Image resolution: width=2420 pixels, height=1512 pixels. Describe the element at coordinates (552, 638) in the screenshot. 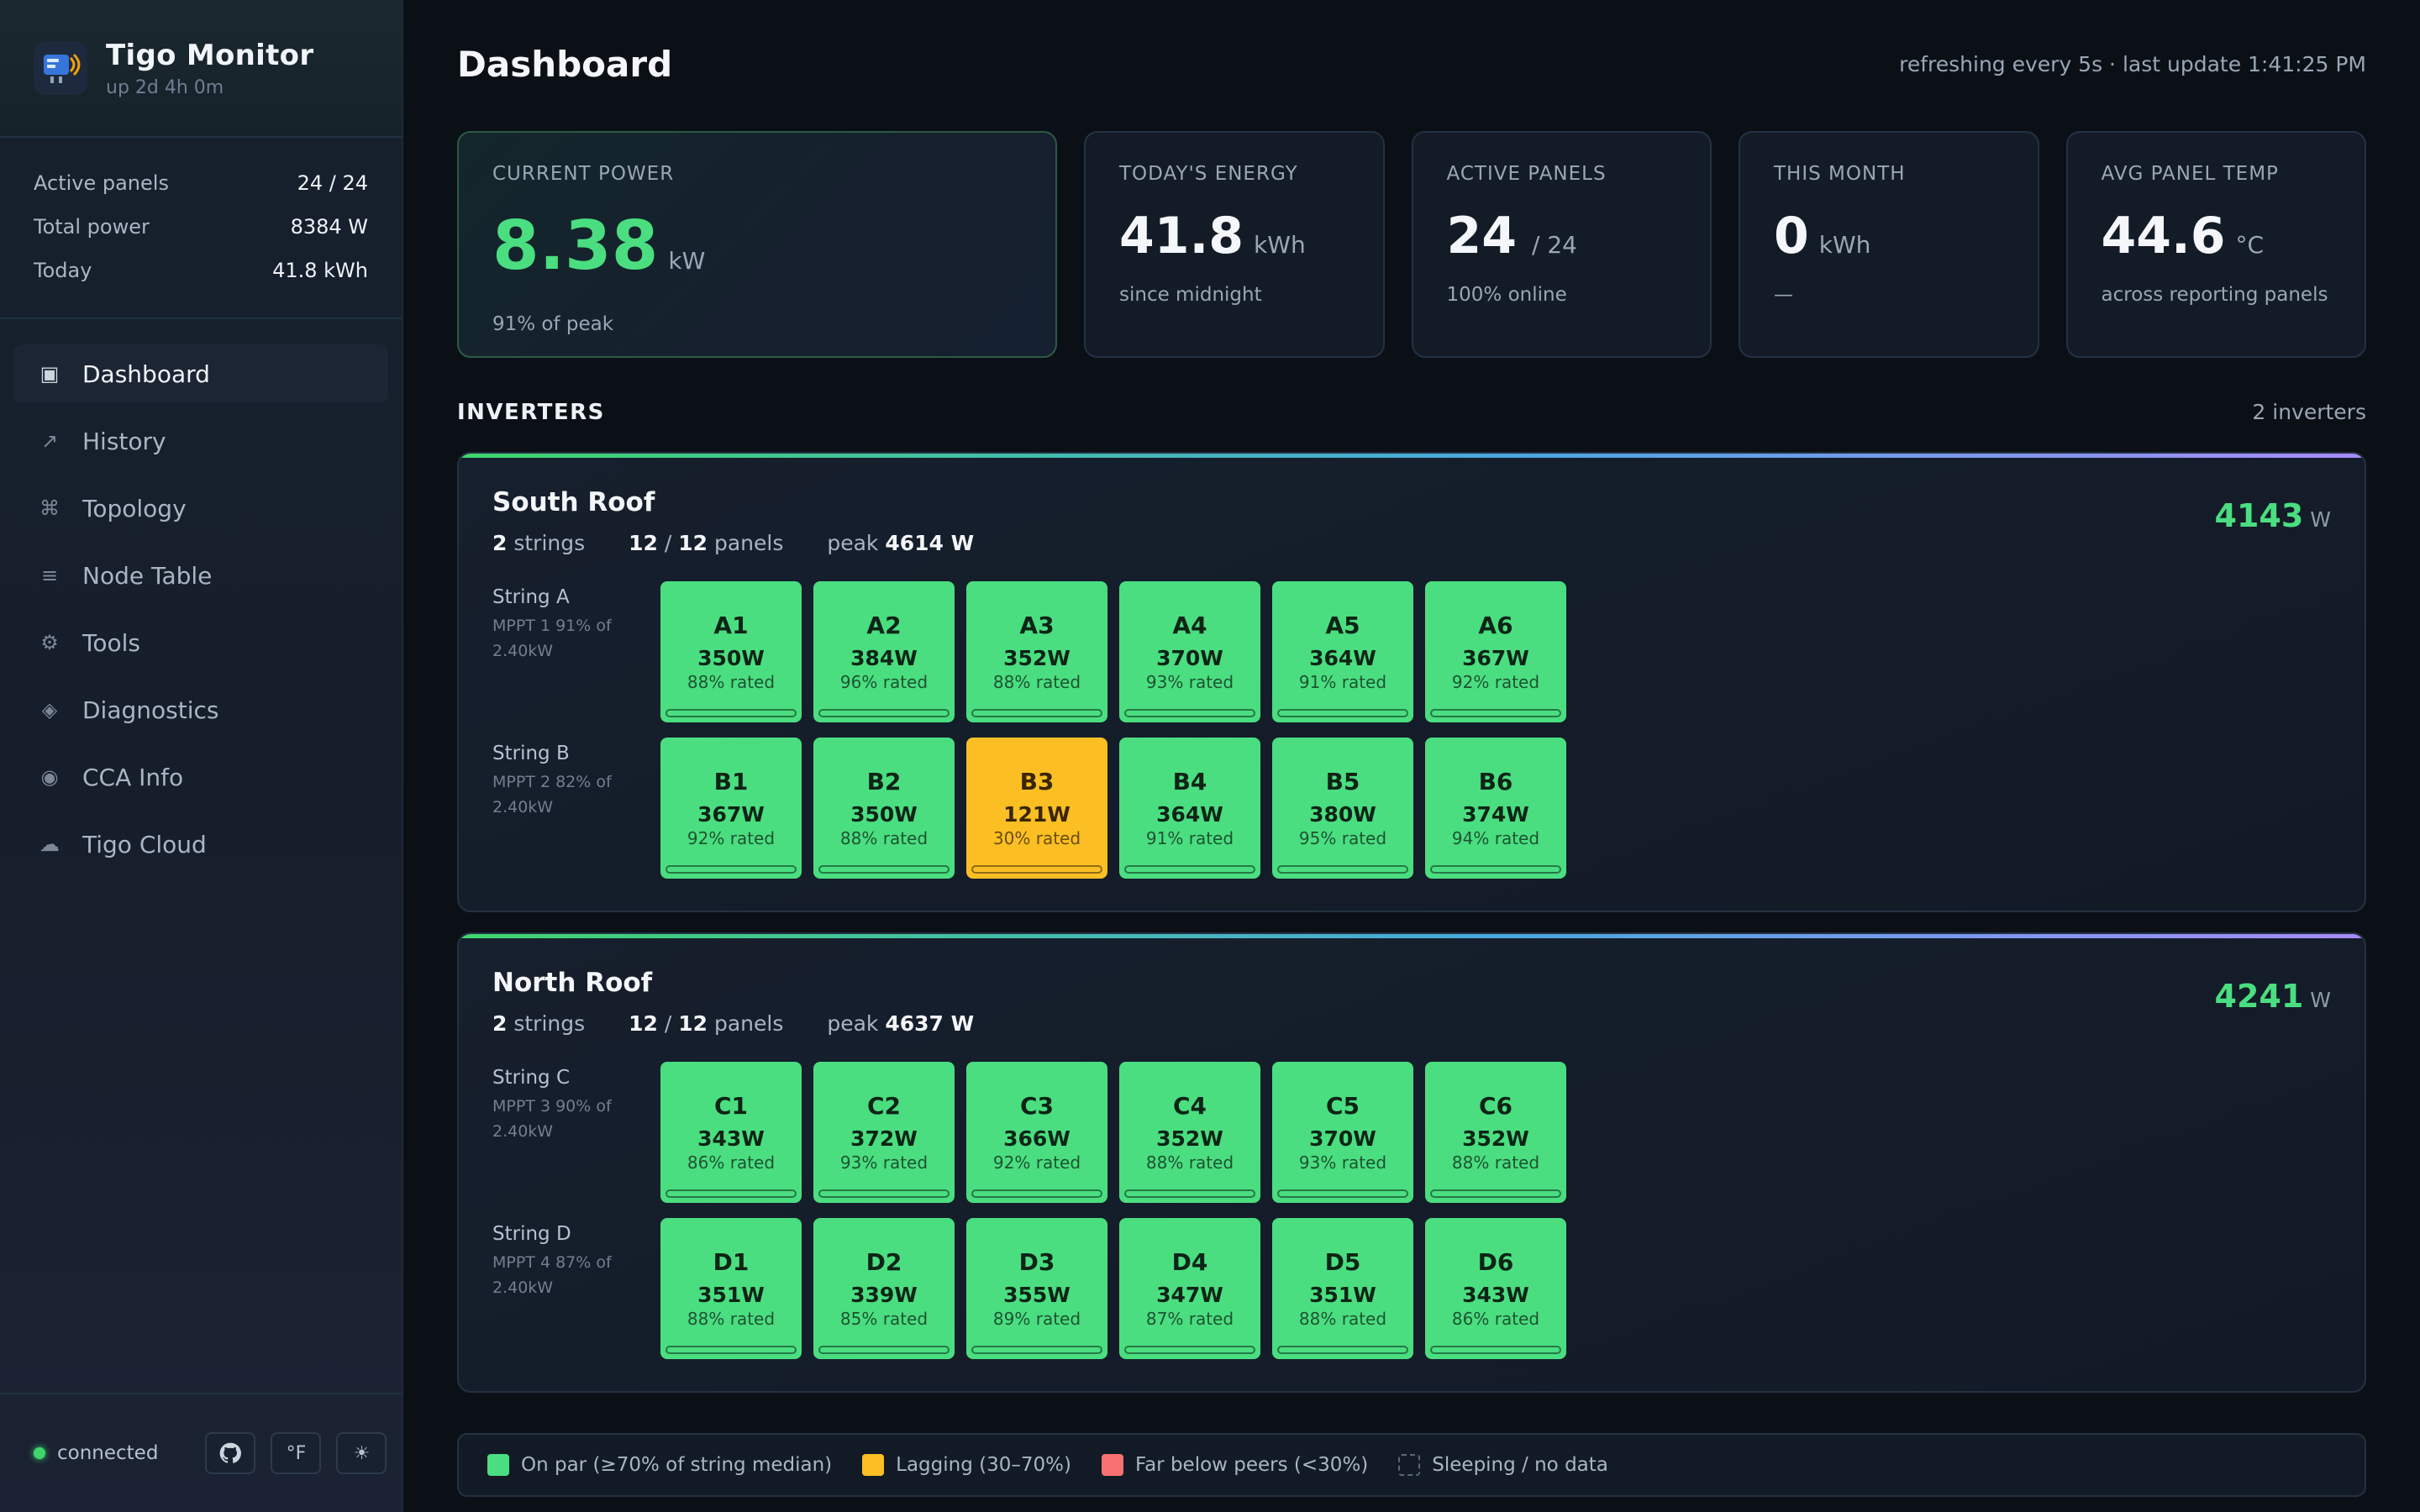

I see `string-meta: MPPT 1 91% of 2.40kW` at that location.